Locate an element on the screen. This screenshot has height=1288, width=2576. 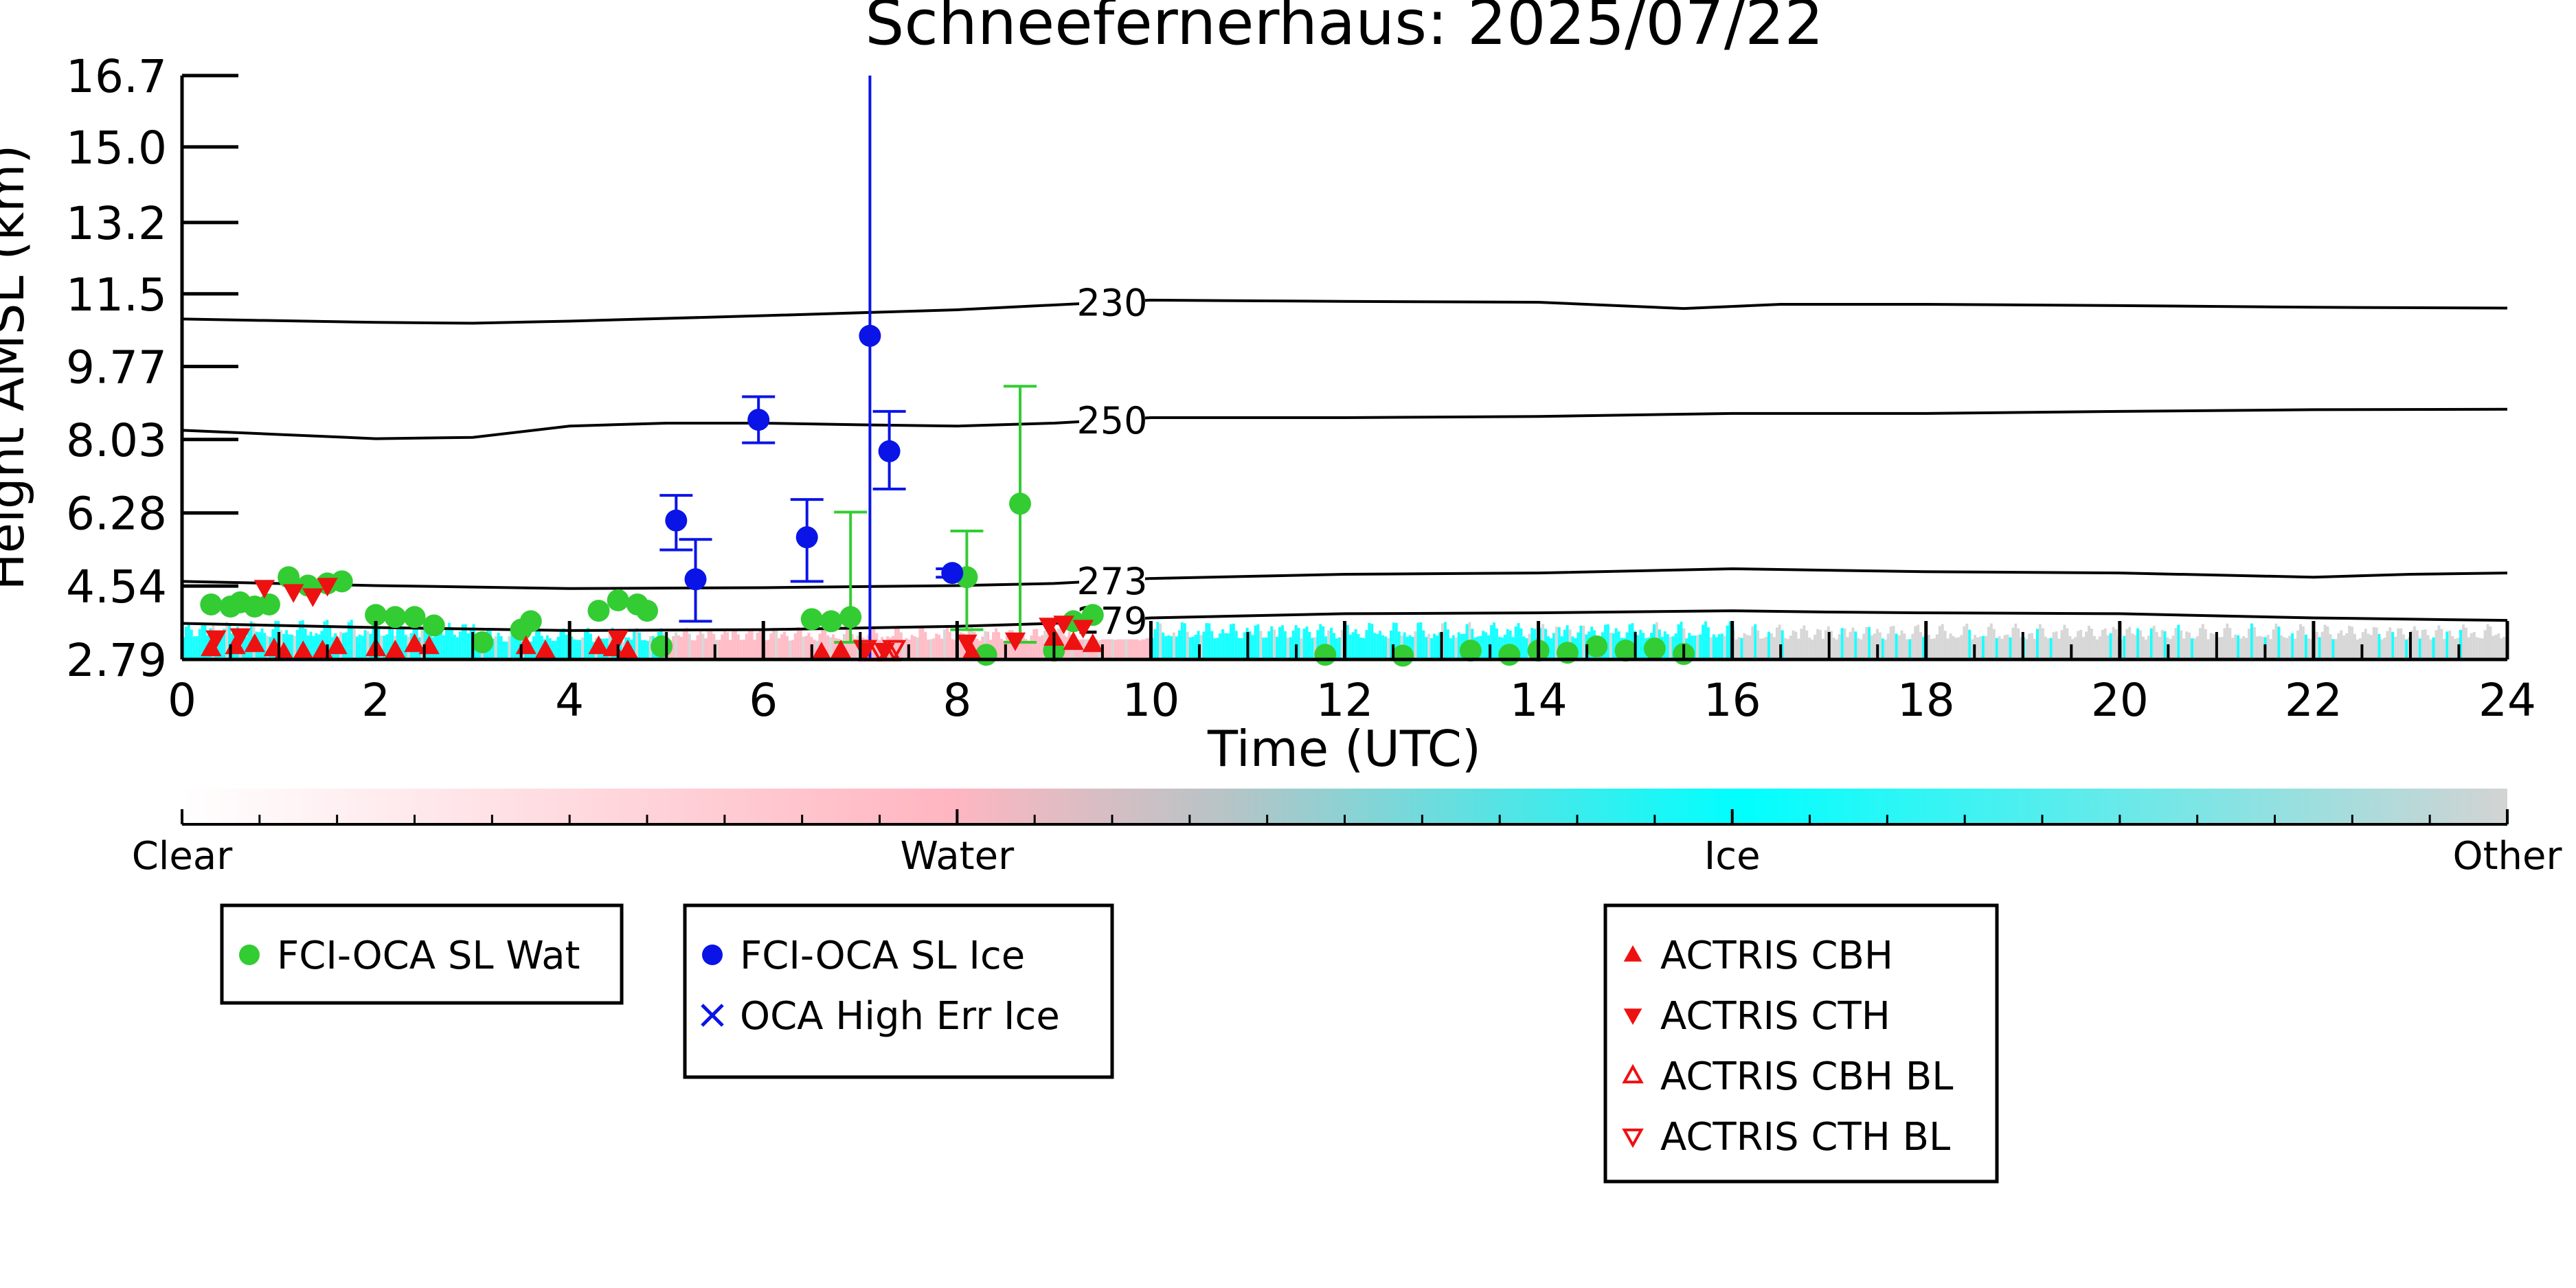
legend-box-2: FCI-OCA SL Ice OCA High Err Ice is located at coordinates (898, 991).